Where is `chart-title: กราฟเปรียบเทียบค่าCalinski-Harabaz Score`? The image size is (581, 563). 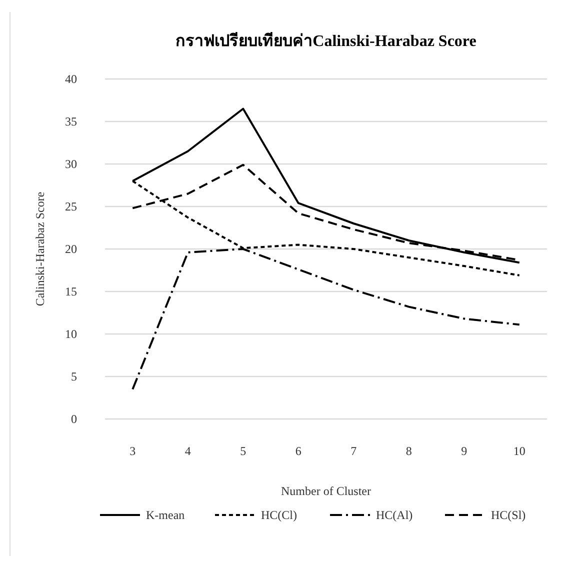 chart-title: กราฟเปรียบเทียบค่าCalinski-Harabaz Score is located at coordinates (326, 40).